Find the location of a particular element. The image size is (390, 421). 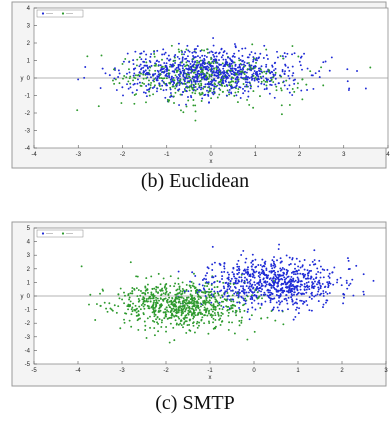

y-tick-label: -2 is located at coordinates (28, 114).